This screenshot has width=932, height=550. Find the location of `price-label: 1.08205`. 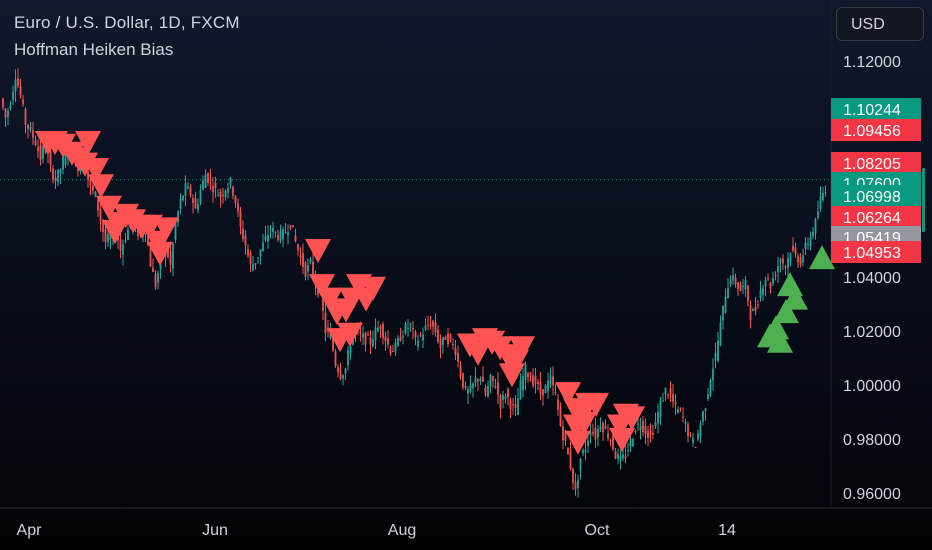

price-label: 1.08205 is located at coordinates (876, 163).